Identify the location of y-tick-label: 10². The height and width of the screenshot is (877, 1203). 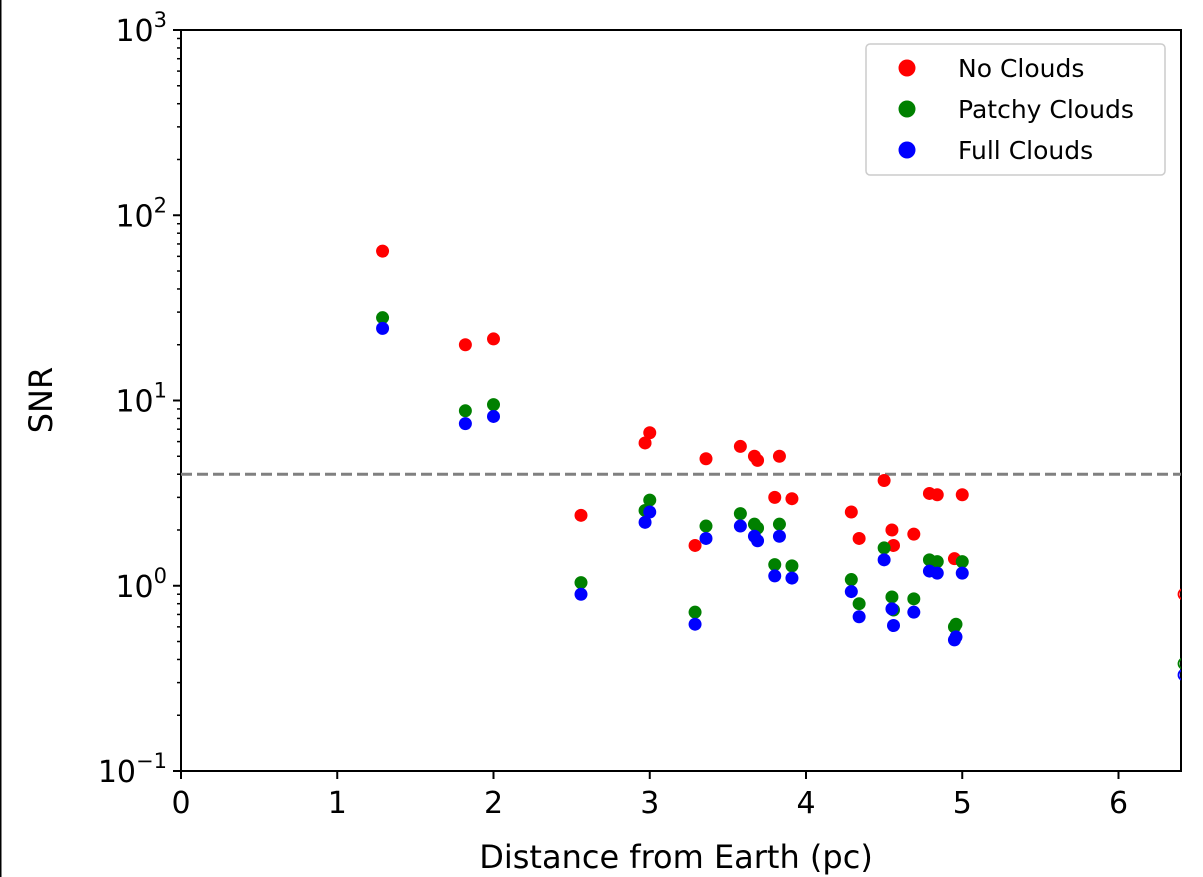
(141, 213).